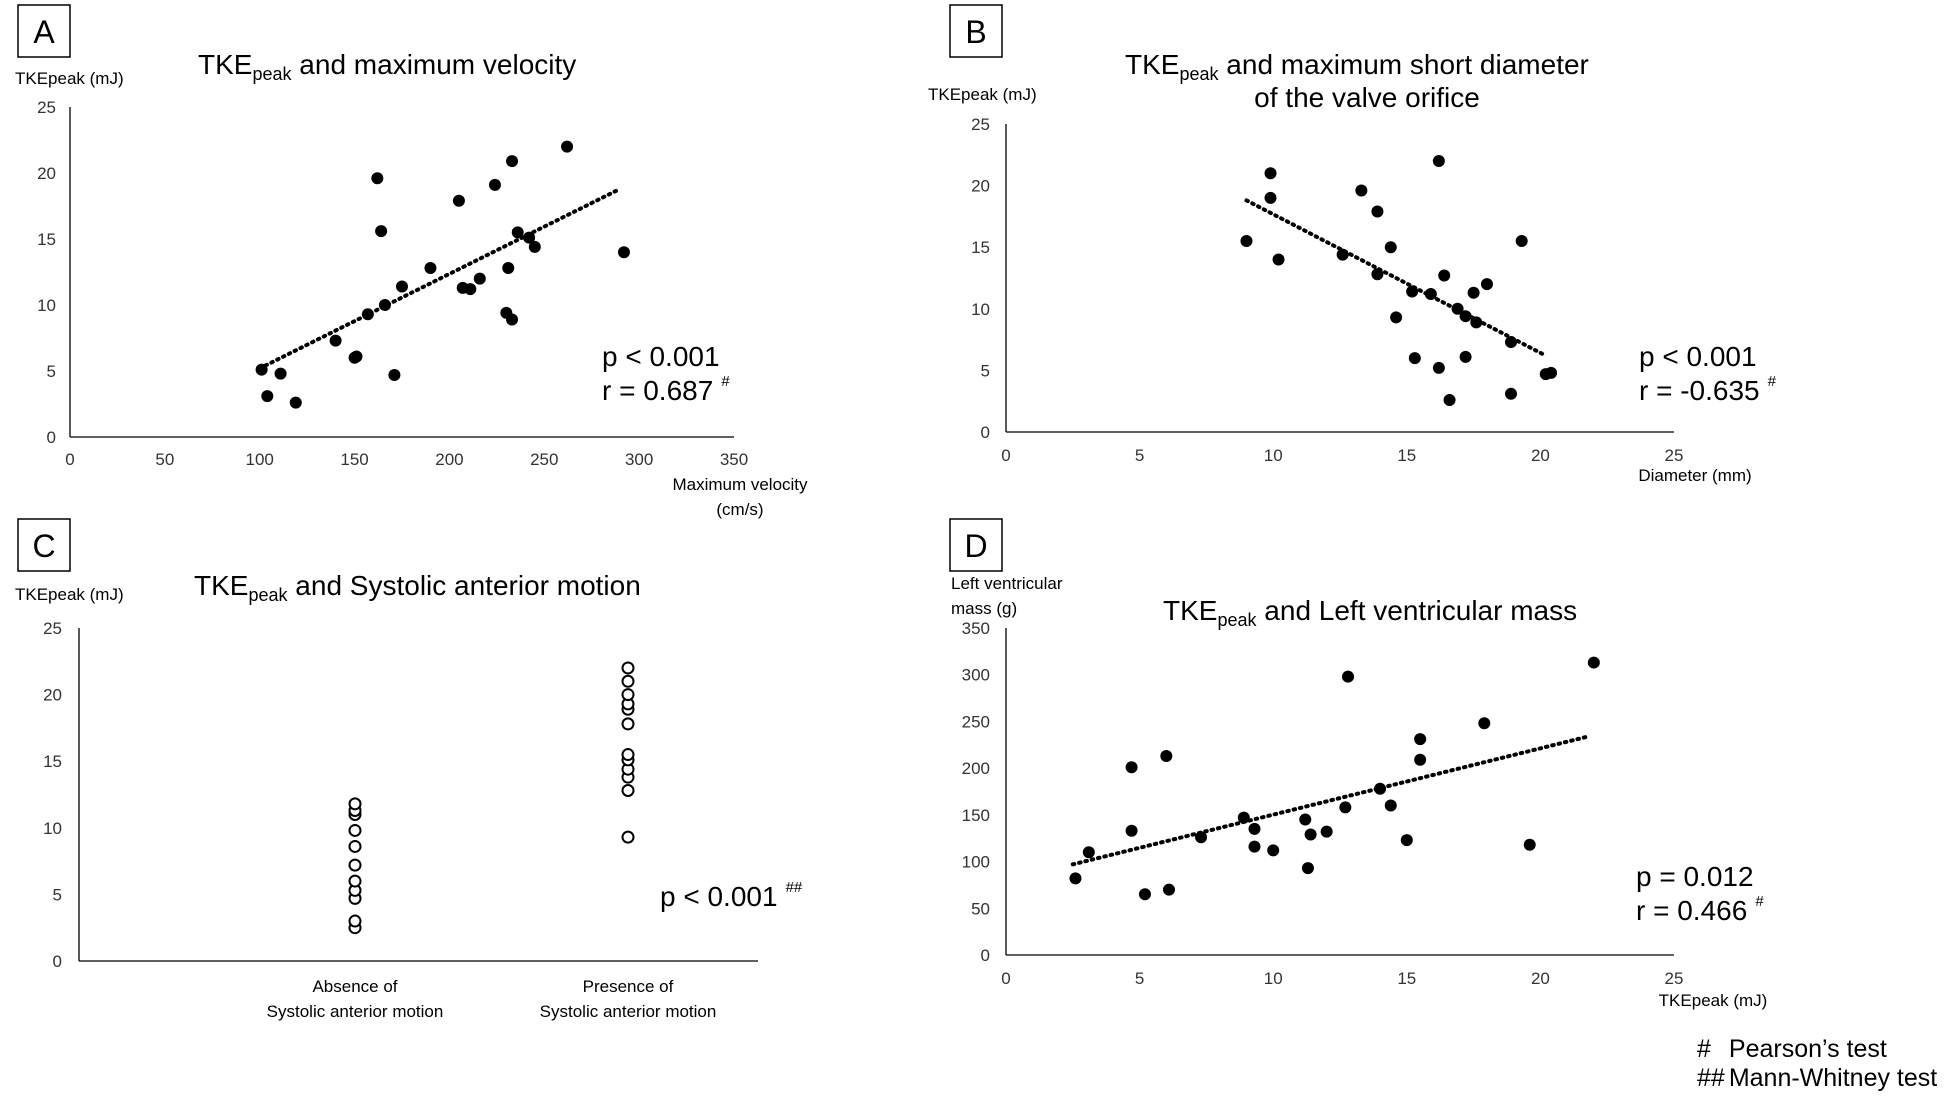 The height and width of the screenshot is (1102, 1950). What do you see at coordinates (739, 509) in the screenshot?
I see `panel-A-xlabel-line2: (cm/s)` at bounding box center [739, 509].